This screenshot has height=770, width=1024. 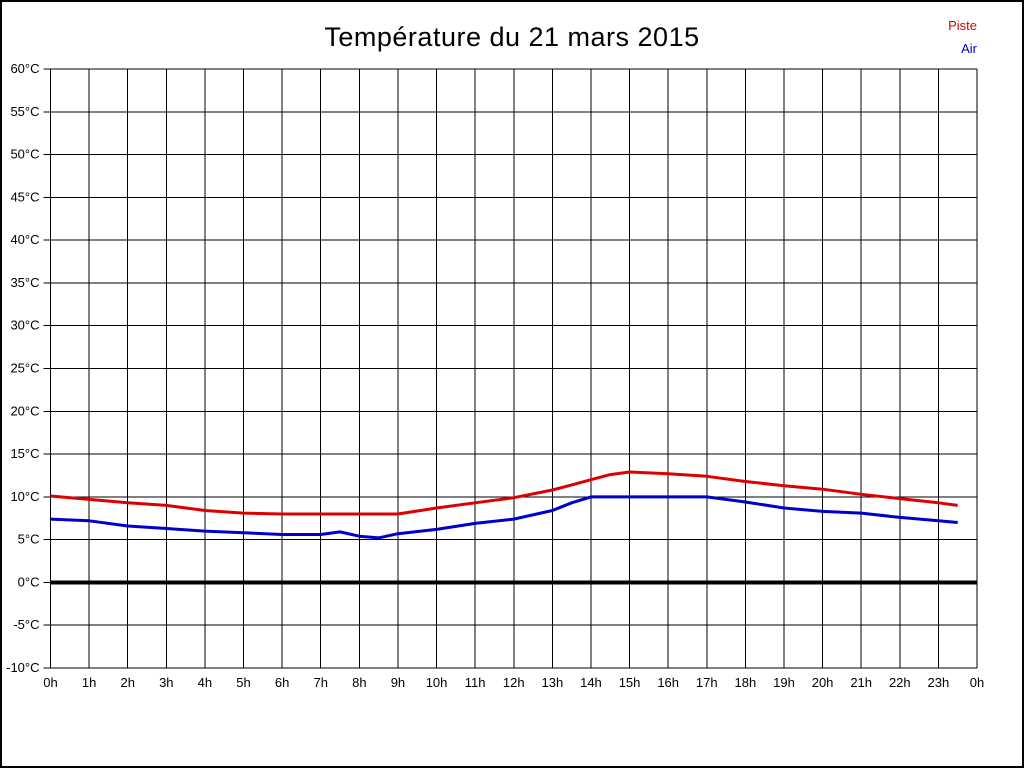 I want to click on svg-text: 7h, so click(x=320, y=682).